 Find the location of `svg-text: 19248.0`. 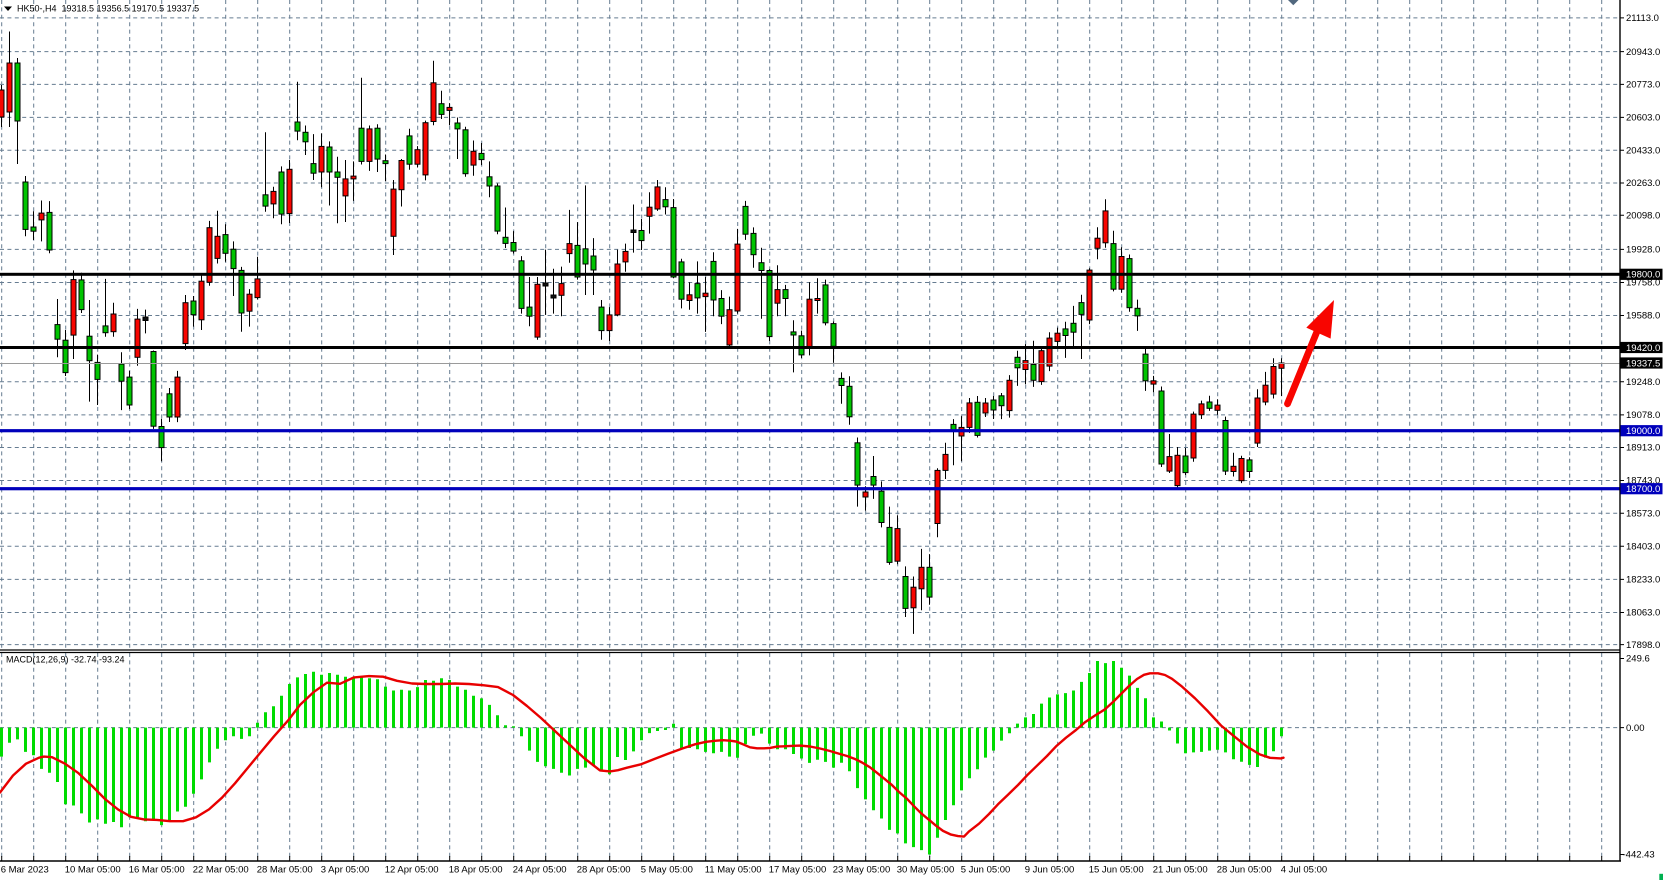

svg-text: 19248.0 is located at coordinates (1643, 382).